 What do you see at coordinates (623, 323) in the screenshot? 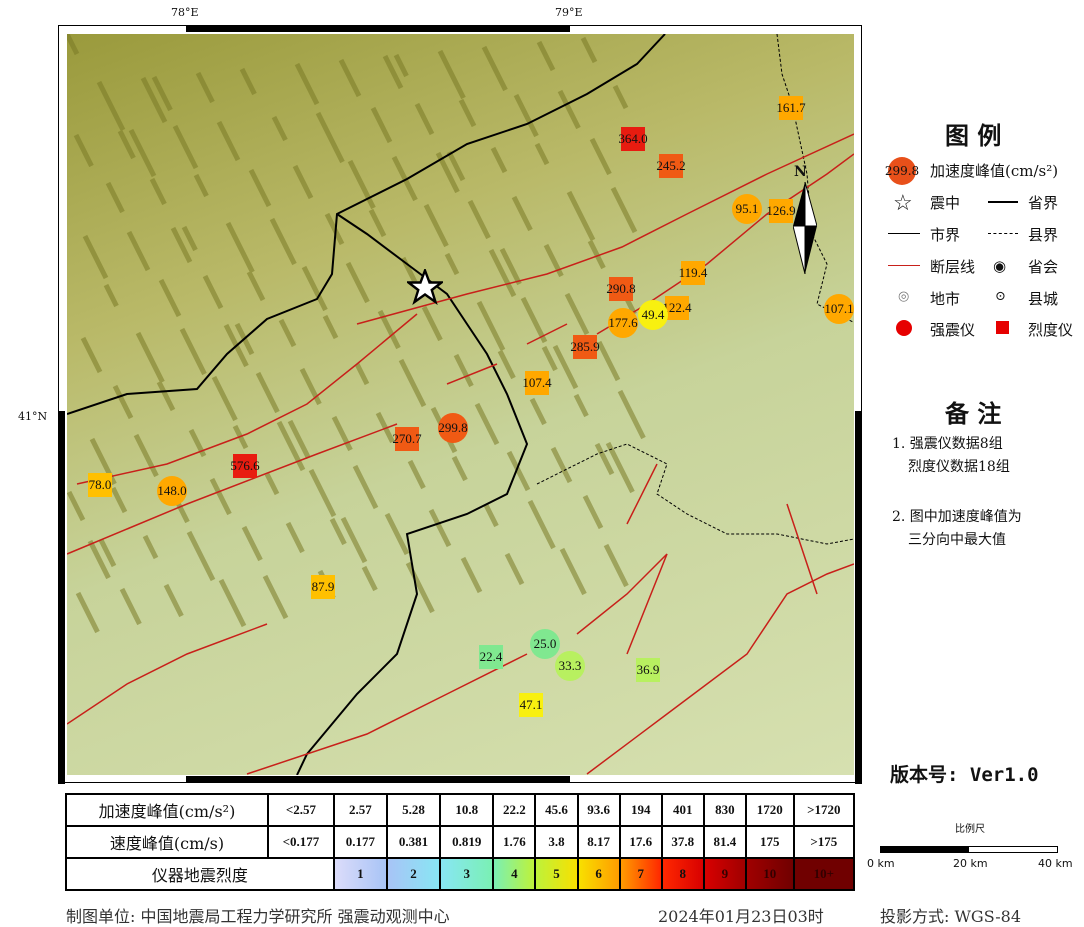
I see `strong-motion-station: 177.6` at bounding box center [623, 323].